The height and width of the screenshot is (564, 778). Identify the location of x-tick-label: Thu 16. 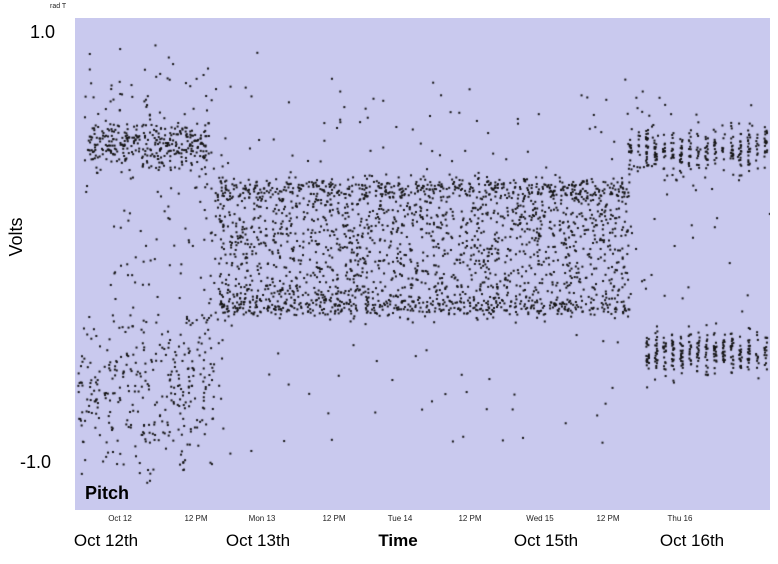
(680, 518).